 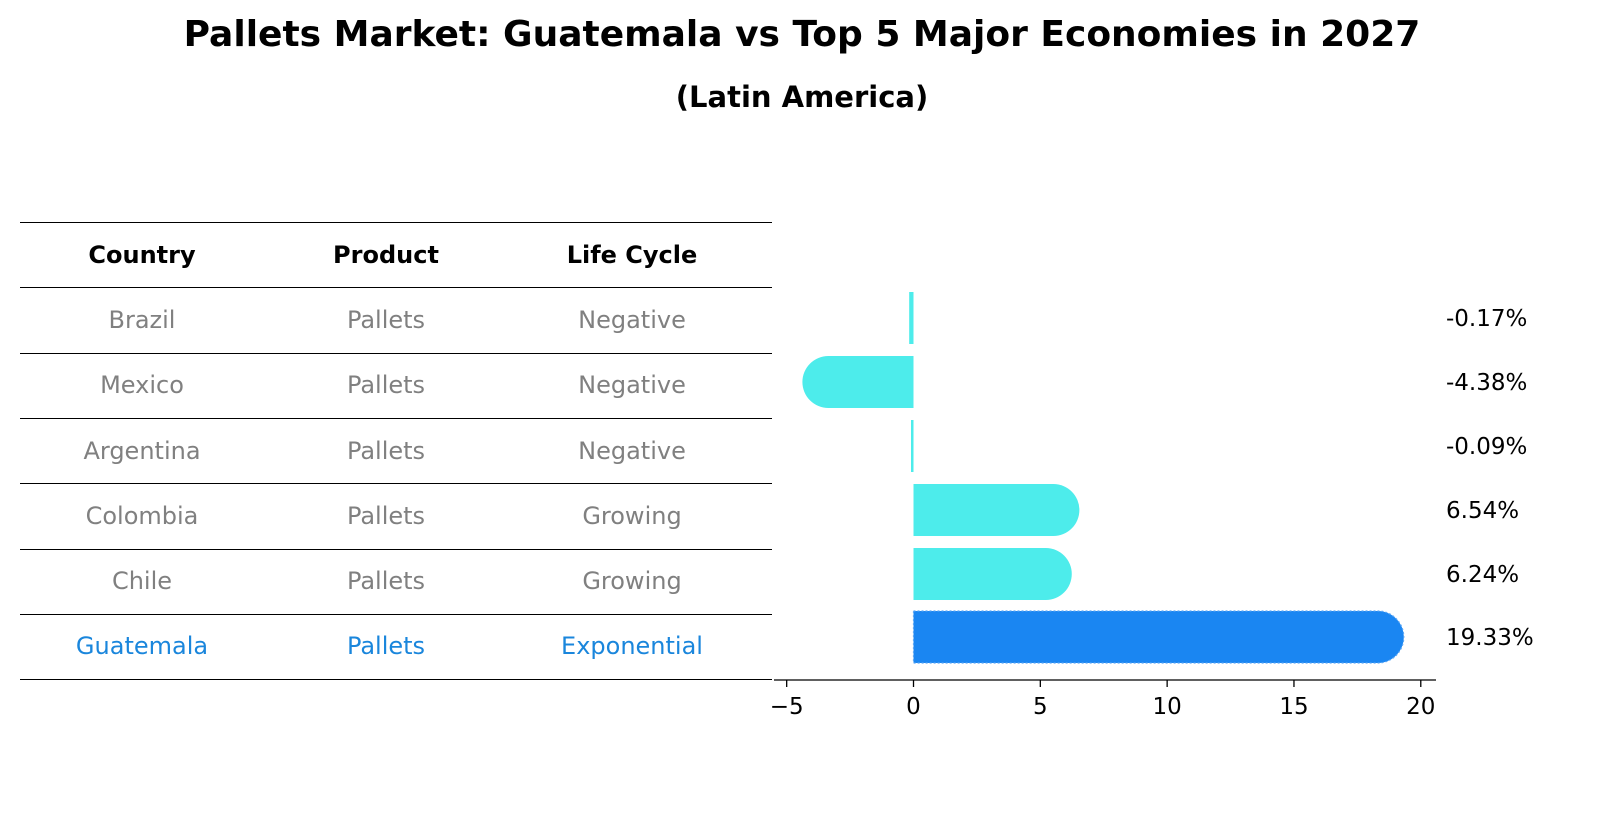 I want to click on table-header-cell: Life Cycle, so click(x=632, y=254).